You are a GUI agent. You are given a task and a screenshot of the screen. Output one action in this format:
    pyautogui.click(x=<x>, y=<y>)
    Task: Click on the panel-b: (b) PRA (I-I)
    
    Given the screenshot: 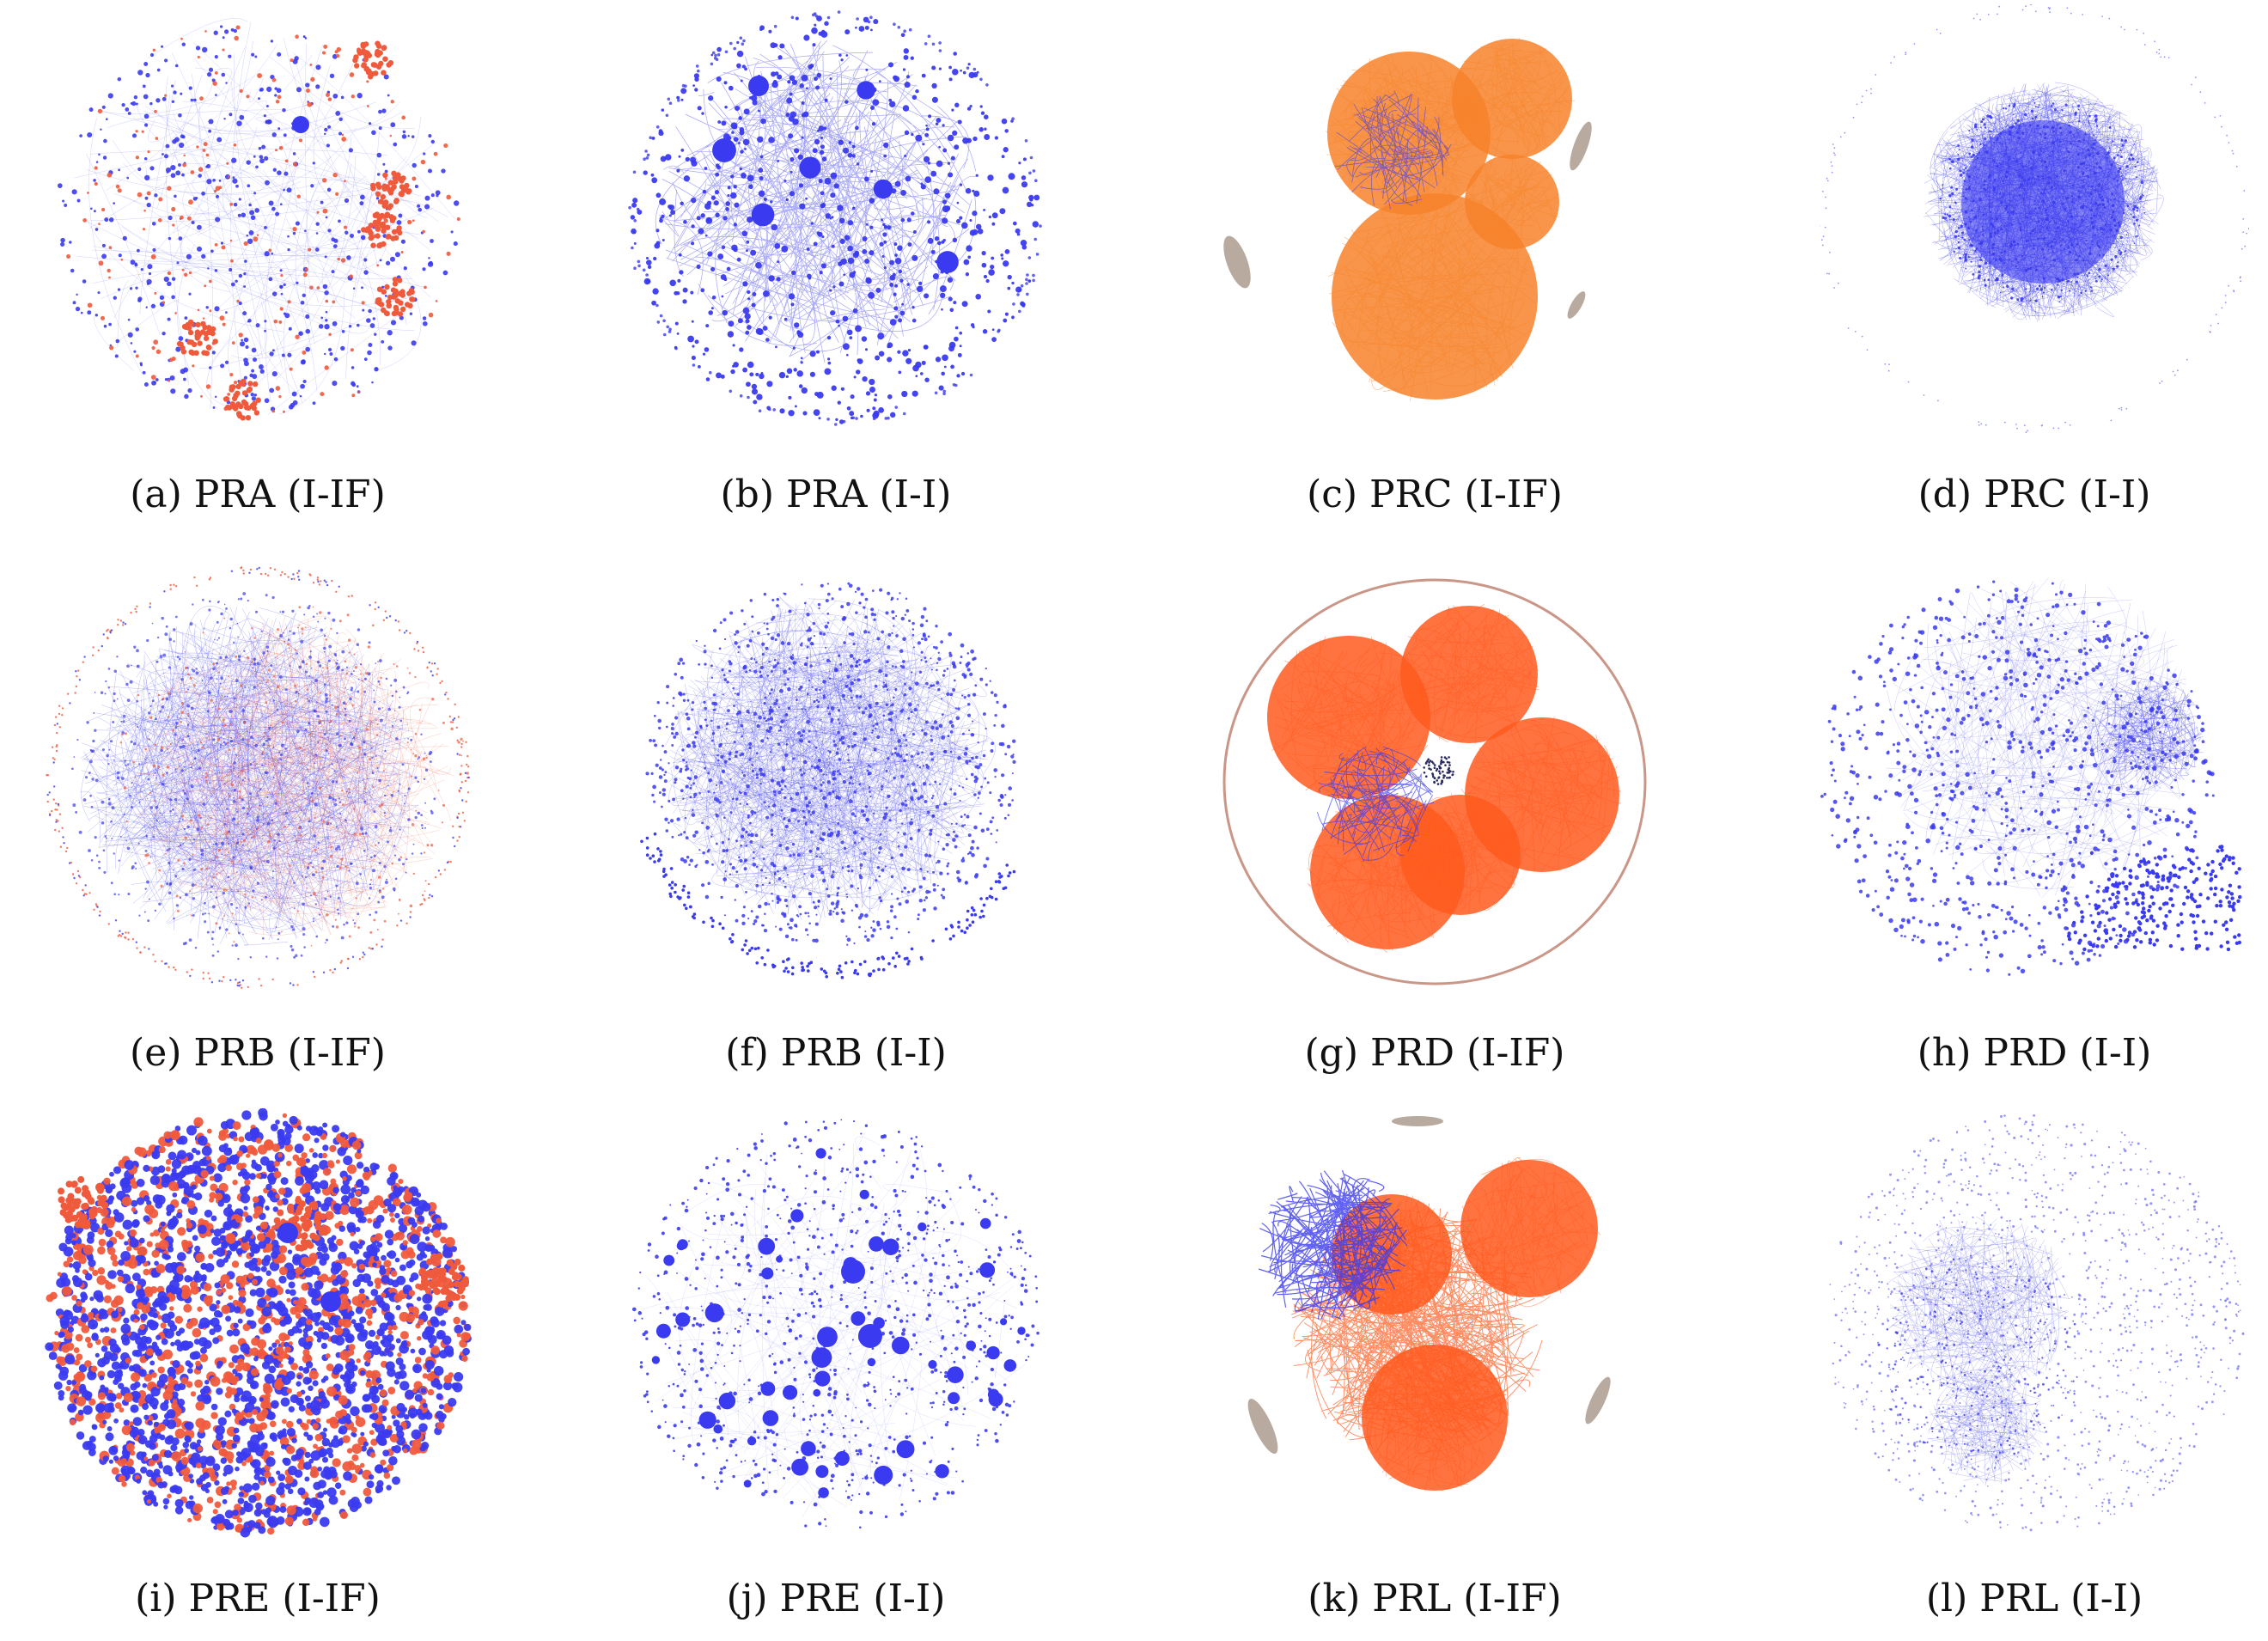 What is the action you would take?
    pyautogui.click(x=836, y=270)
    